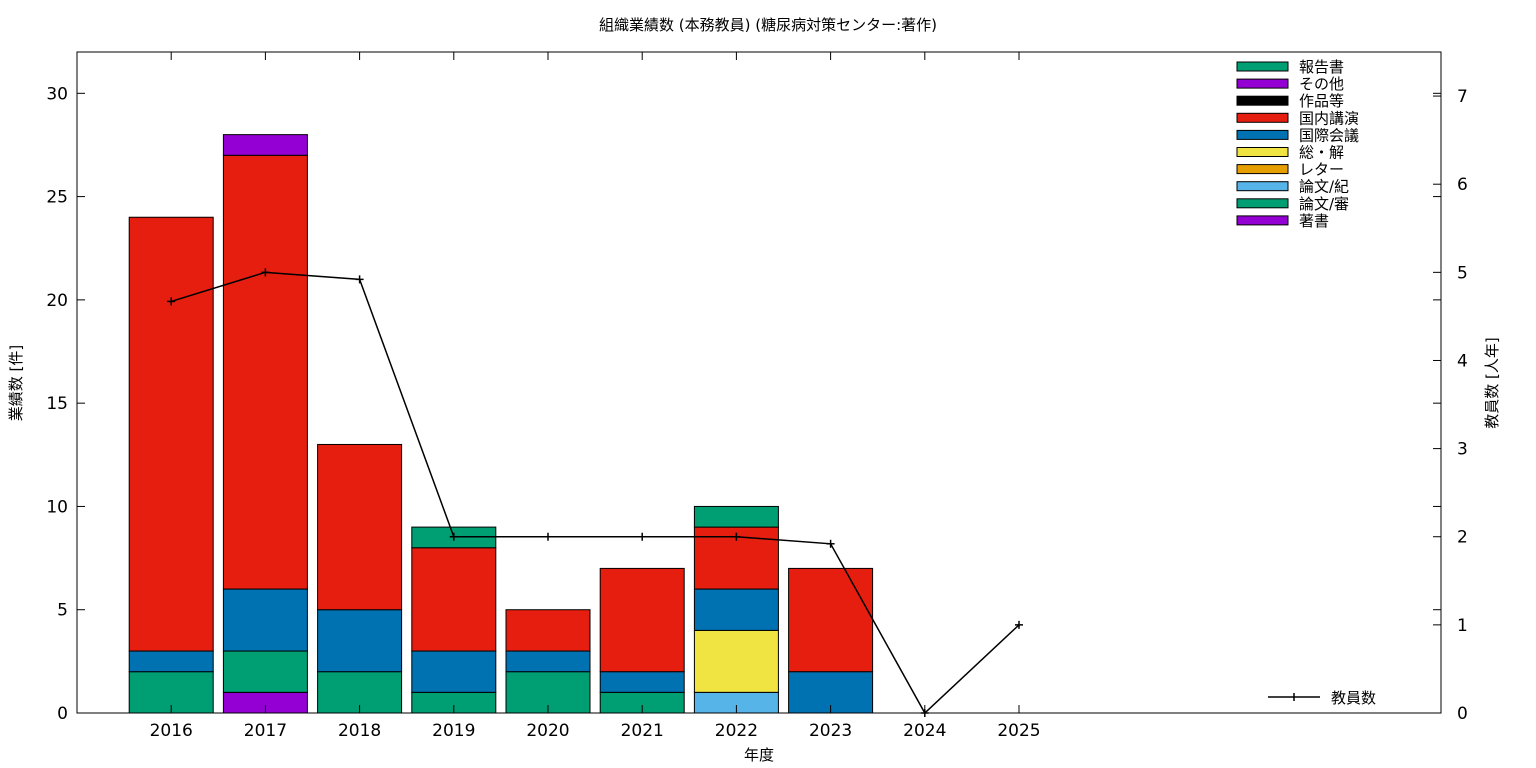  Describe the element at coordinates (1321, 84) in the screenshot. I see `legend-label: その他` at that location.